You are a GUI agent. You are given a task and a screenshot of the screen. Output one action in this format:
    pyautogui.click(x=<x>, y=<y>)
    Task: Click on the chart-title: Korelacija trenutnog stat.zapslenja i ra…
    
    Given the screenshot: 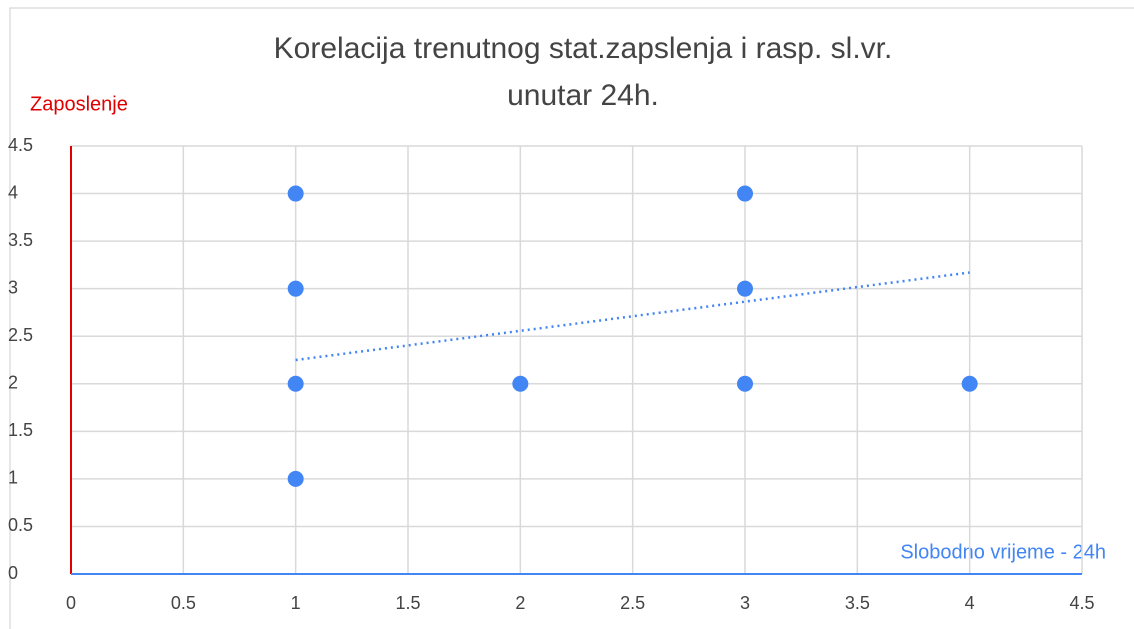 What is the action you would take?
    pyautogui.click(x=583, y=48)
    